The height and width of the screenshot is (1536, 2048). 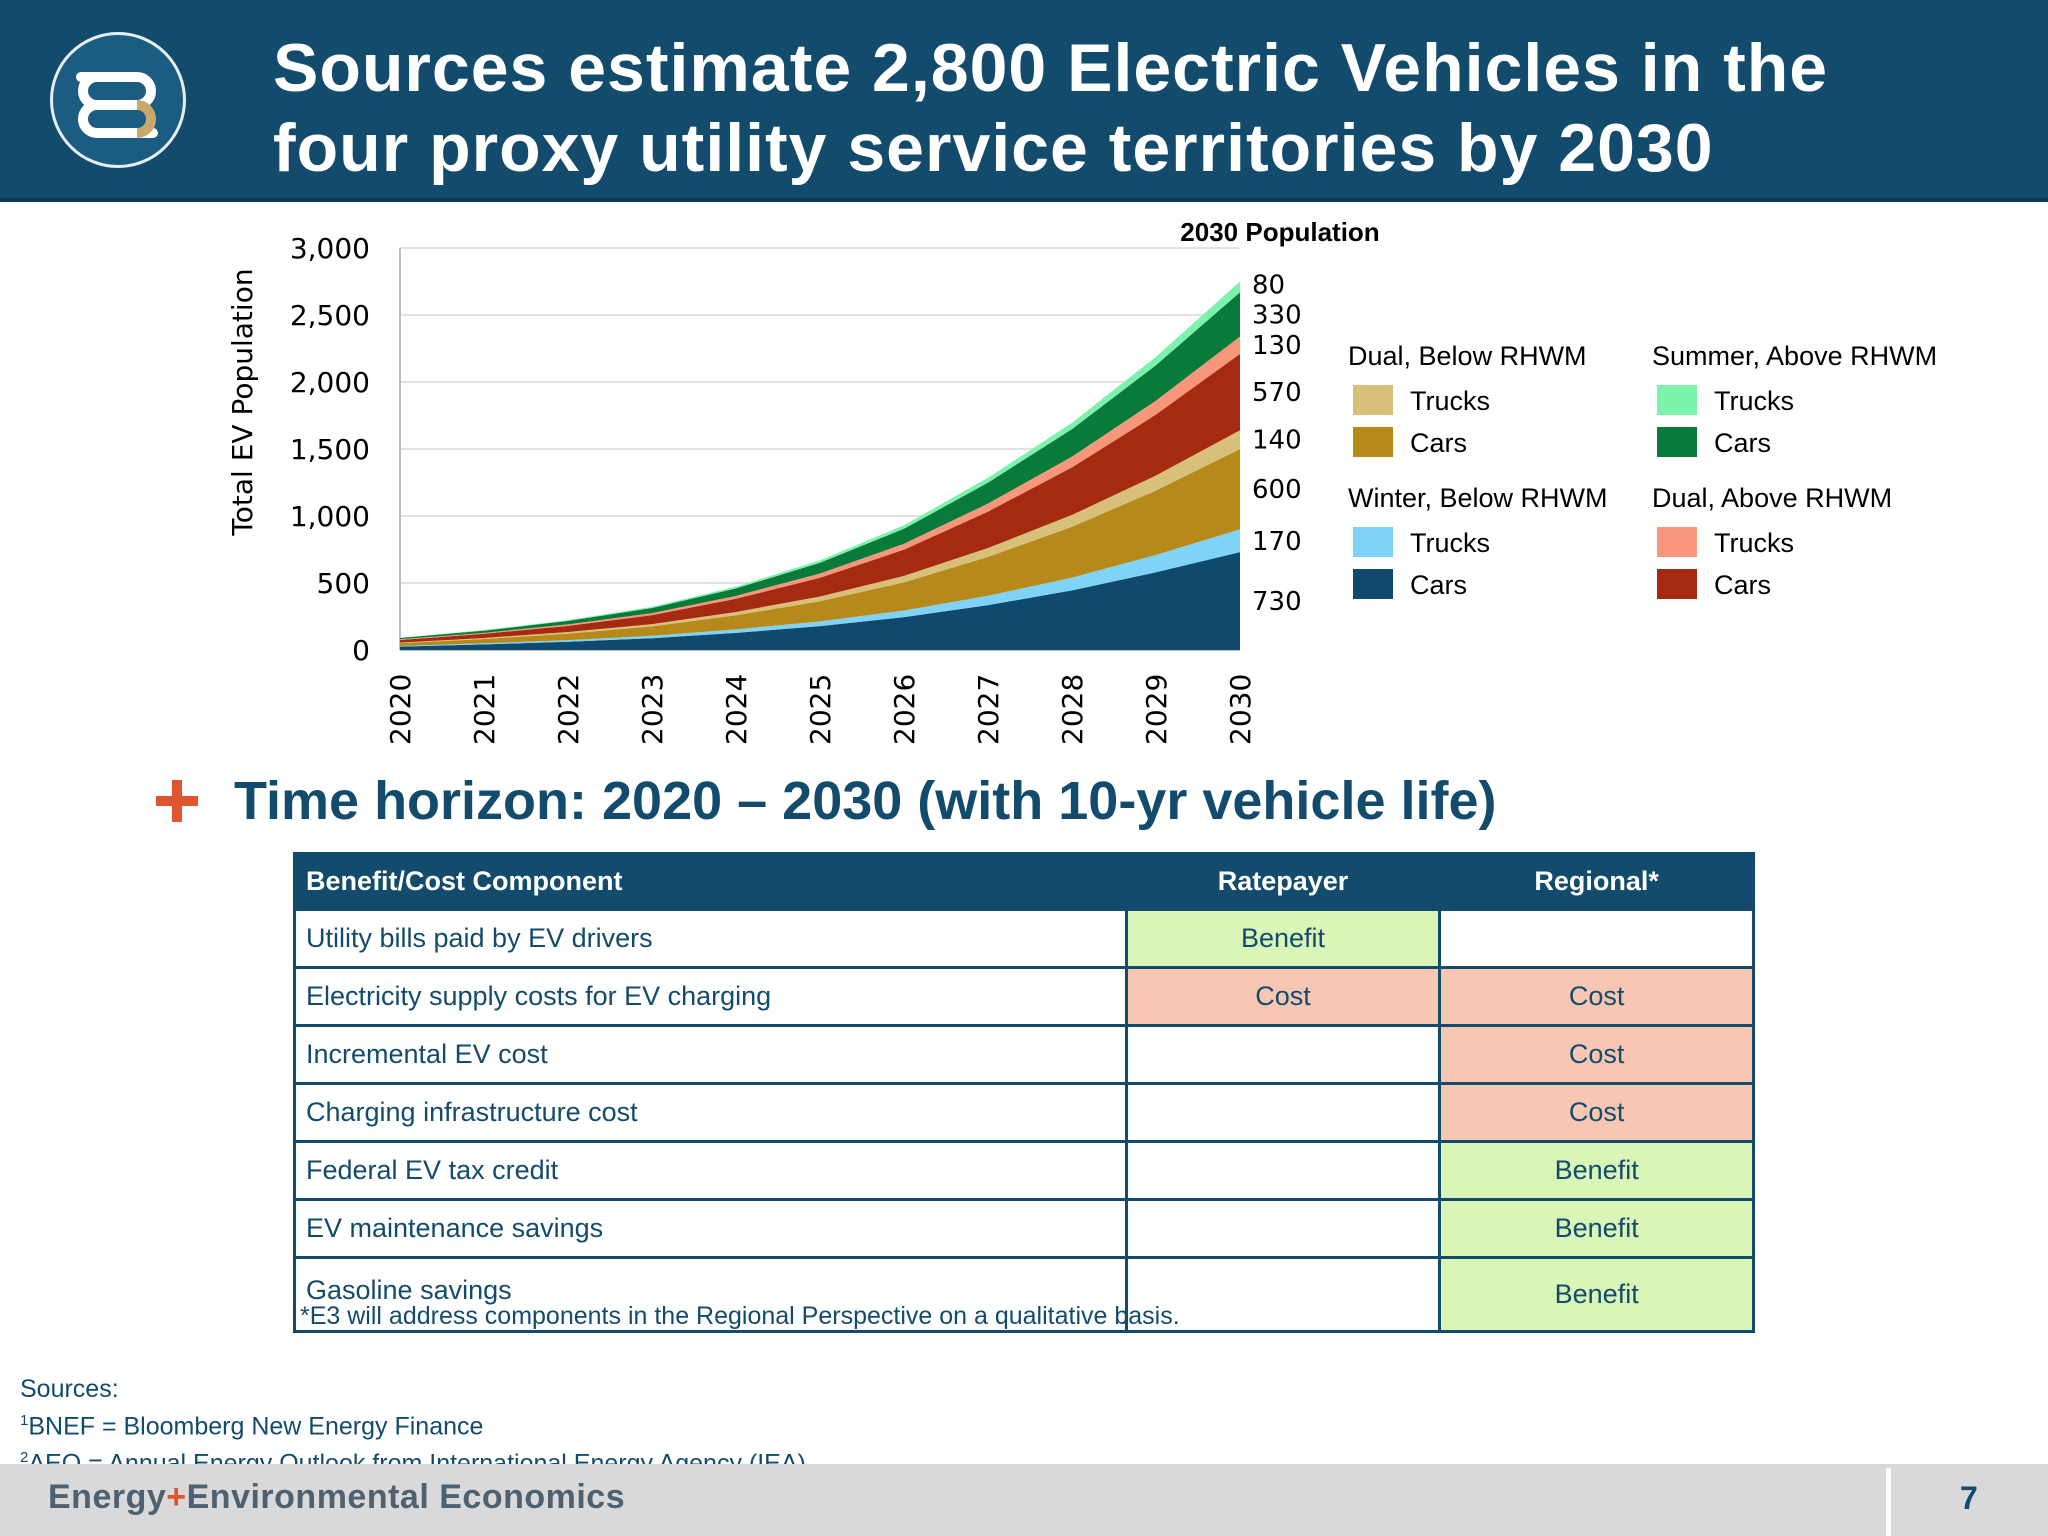 What do you see at coordinates (343, 583) in the screenshot?
I see `y-tick-label: 500` at bounding box center [343, 583].